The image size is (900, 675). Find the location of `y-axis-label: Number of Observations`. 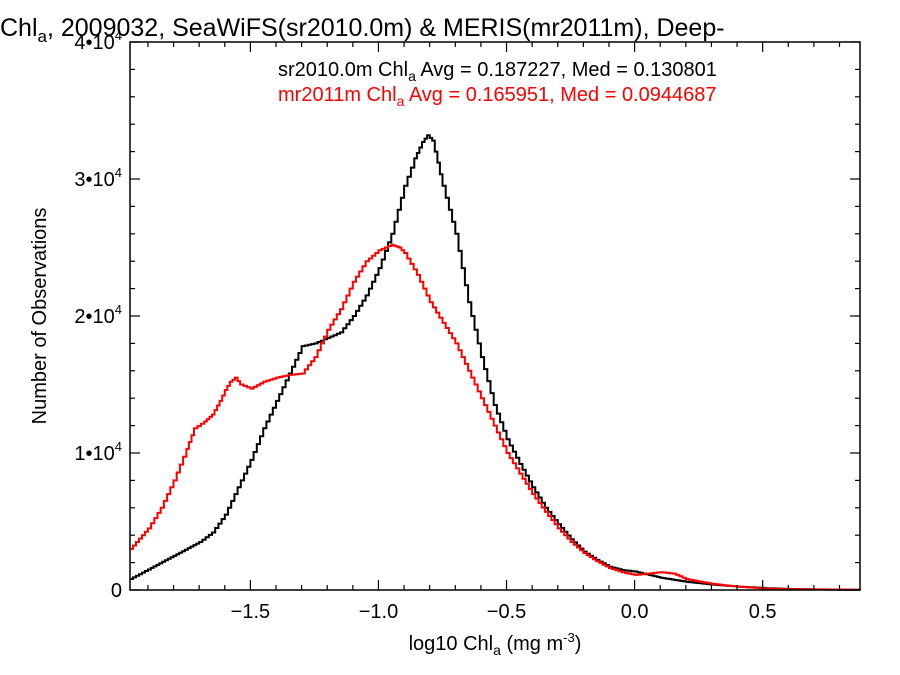

y-axis-label: Number of Observations is located at coordinates (40, 316).